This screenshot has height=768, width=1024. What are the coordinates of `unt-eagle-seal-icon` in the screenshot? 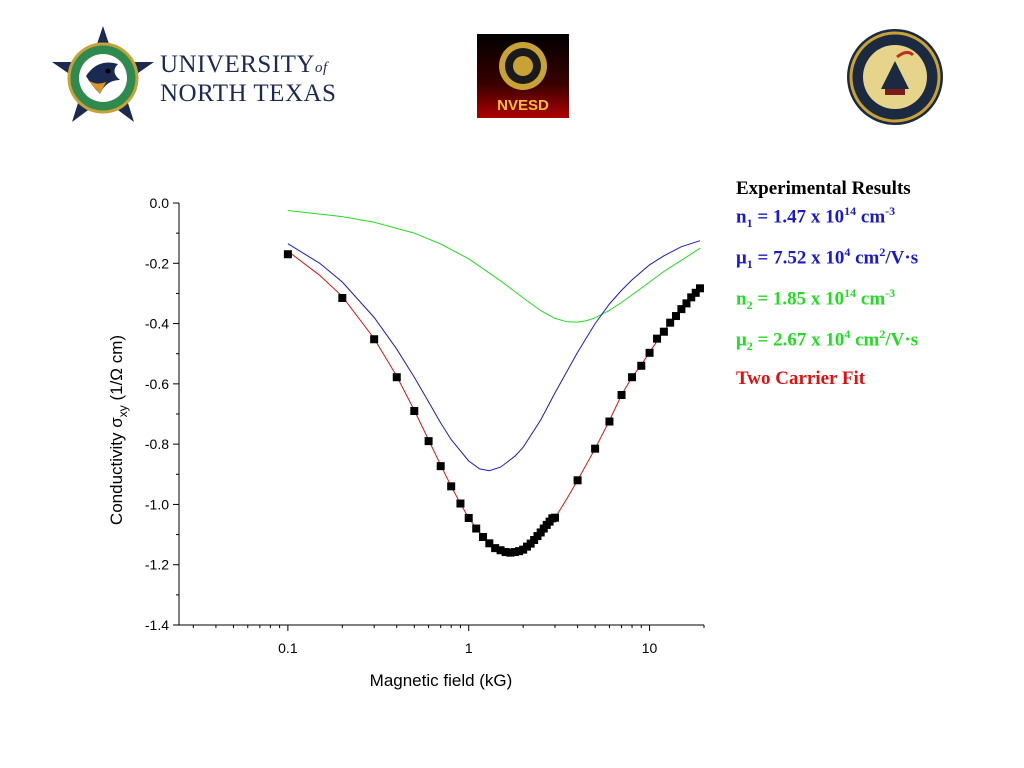 It's located at (103, 74).